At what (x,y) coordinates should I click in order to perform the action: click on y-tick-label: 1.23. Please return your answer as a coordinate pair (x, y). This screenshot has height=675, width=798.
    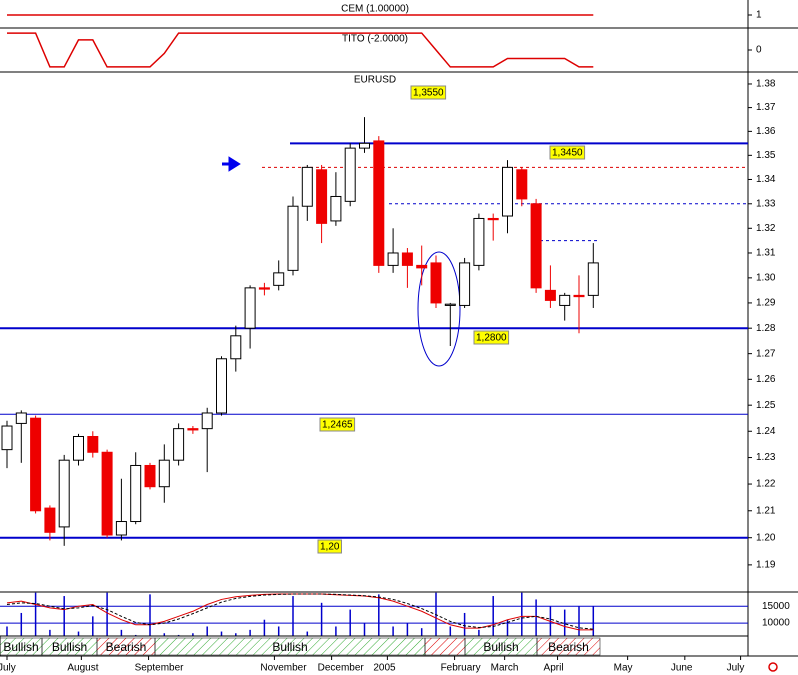
    Looking at the image, I should click on (766, 457).